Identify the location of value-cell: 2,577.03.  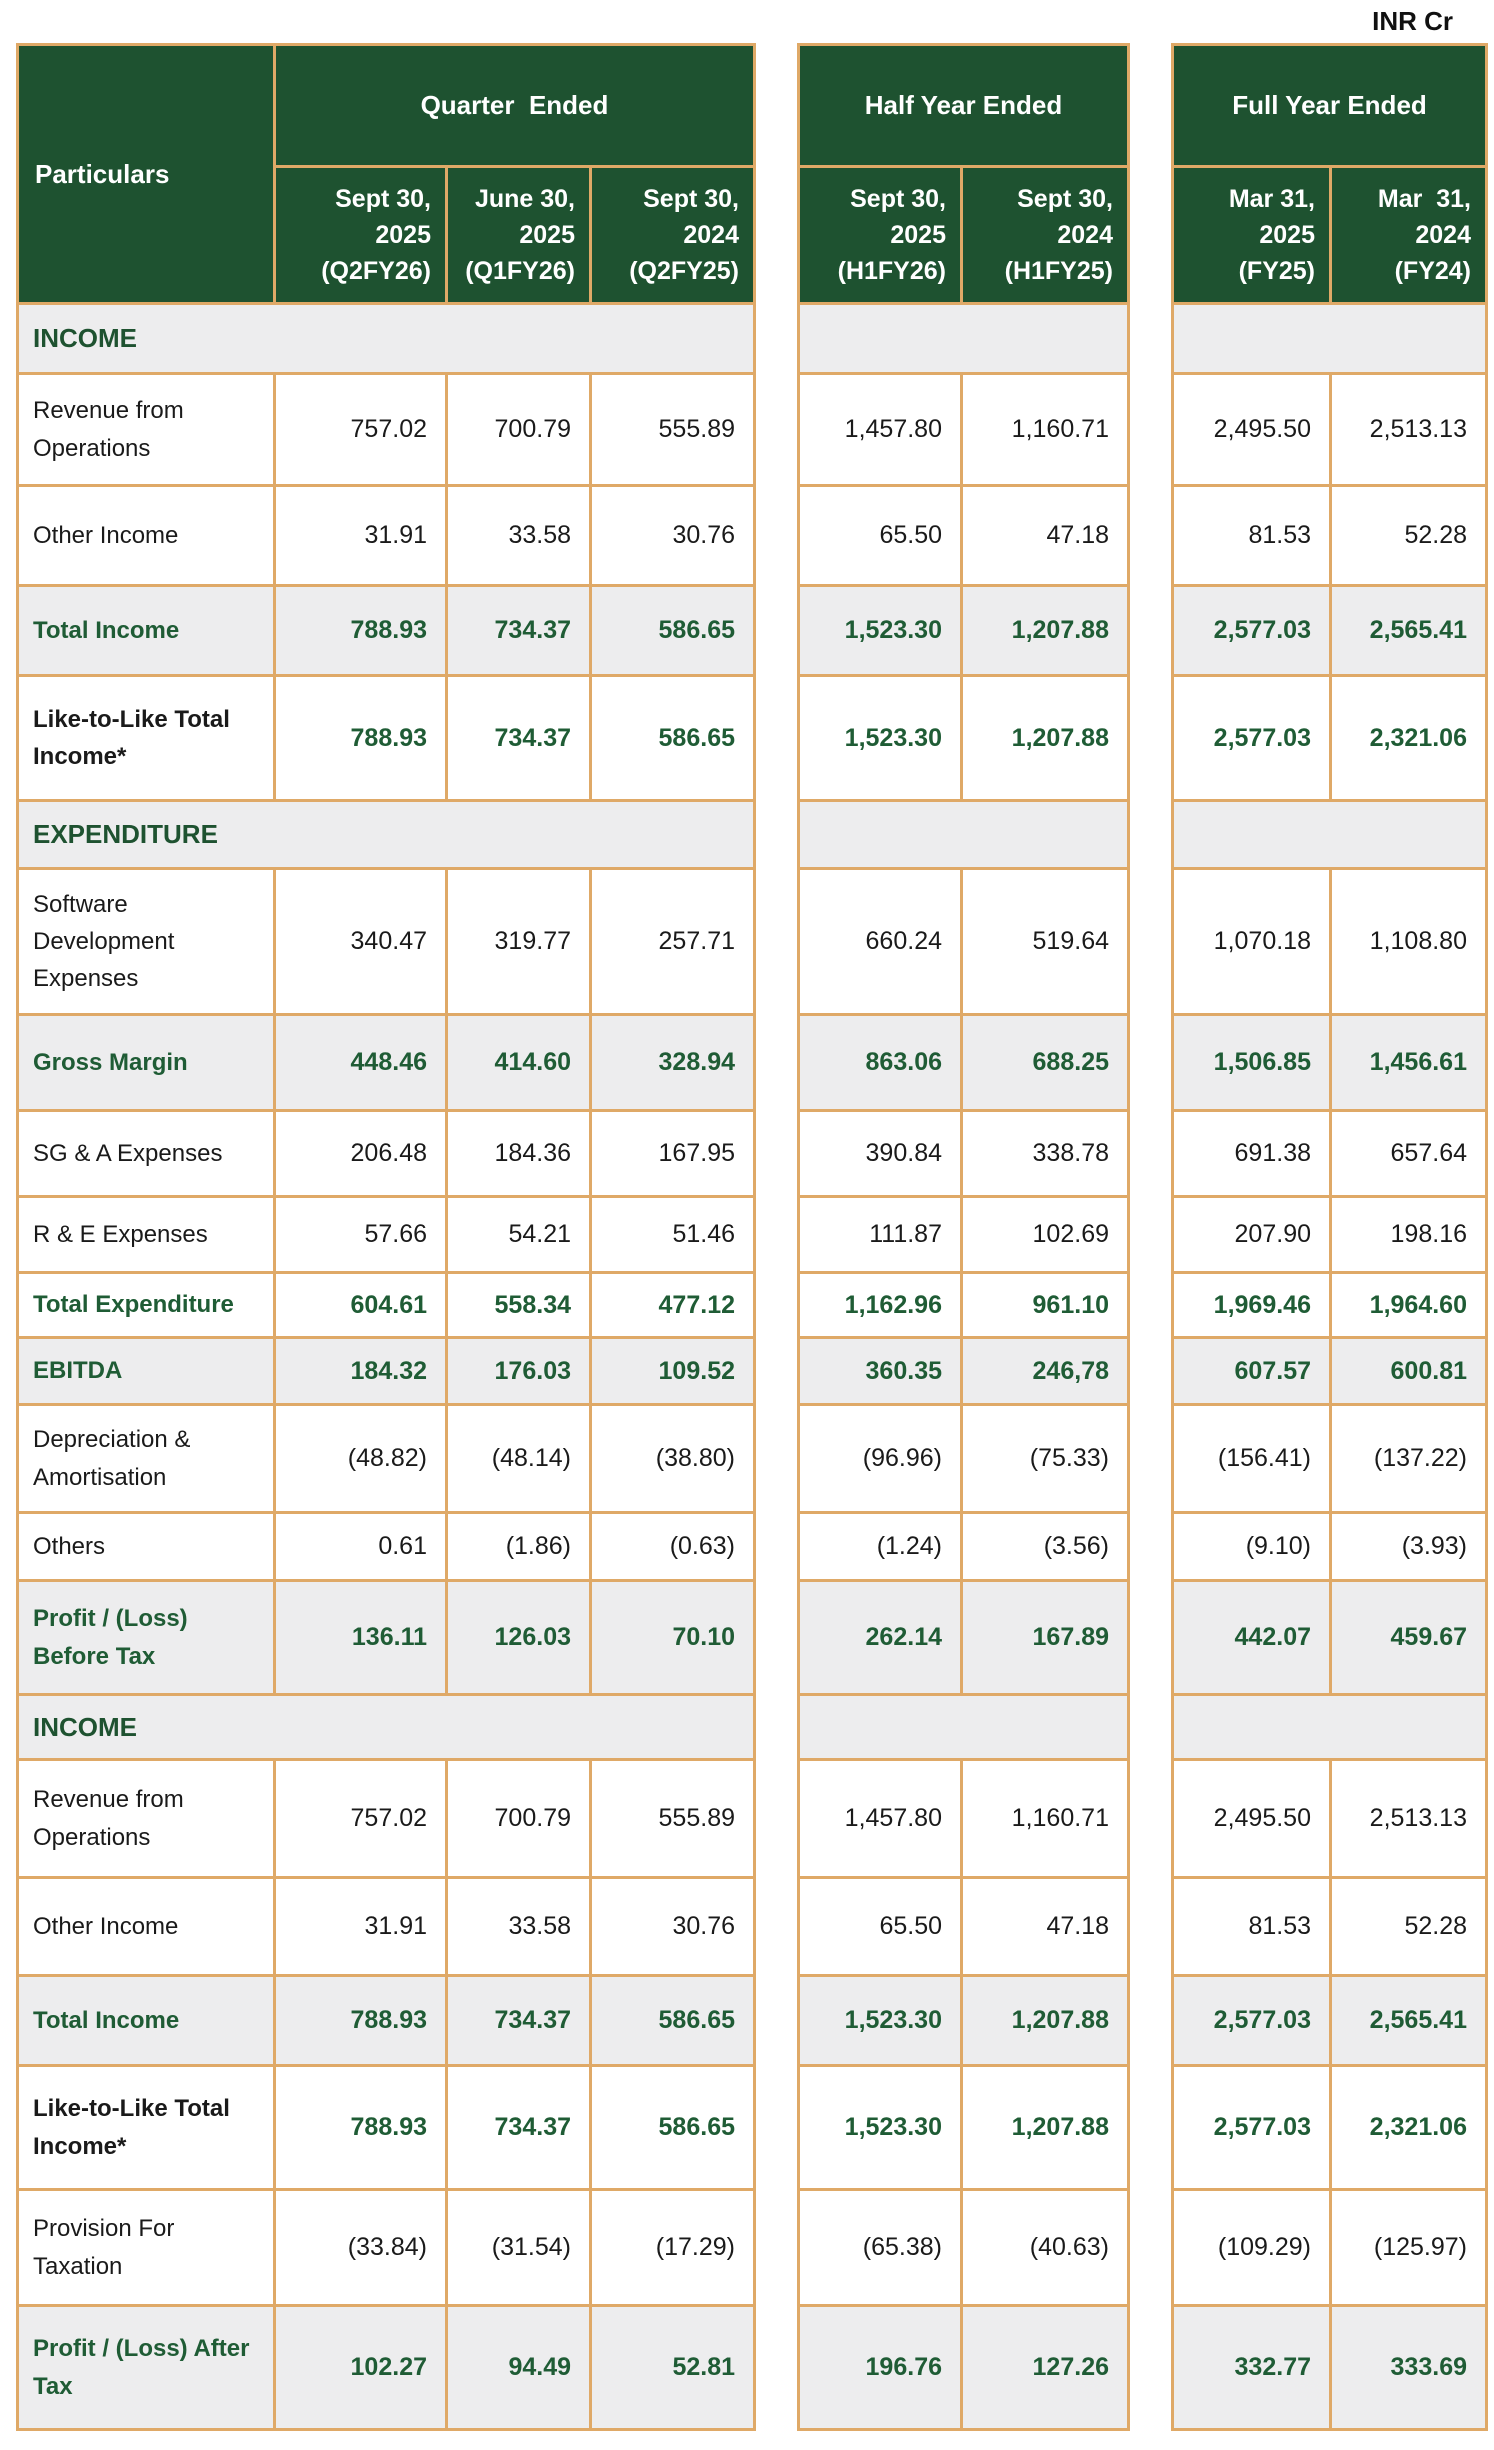
(1251, 2022).